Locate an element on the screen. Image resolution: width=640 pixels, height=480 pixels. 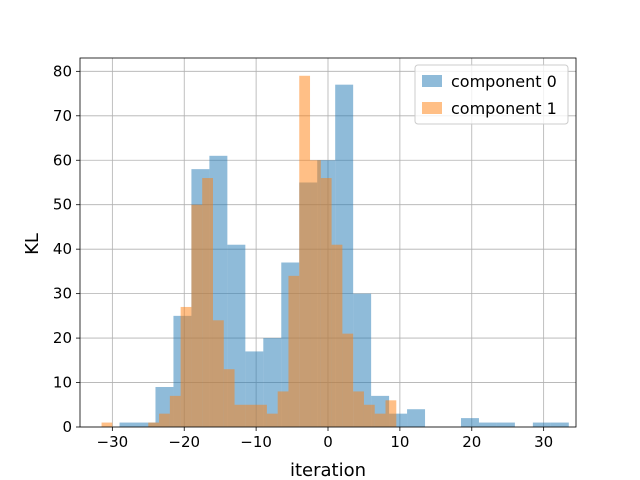
y-tick-label: 30 is located at coordinates (62, 294).